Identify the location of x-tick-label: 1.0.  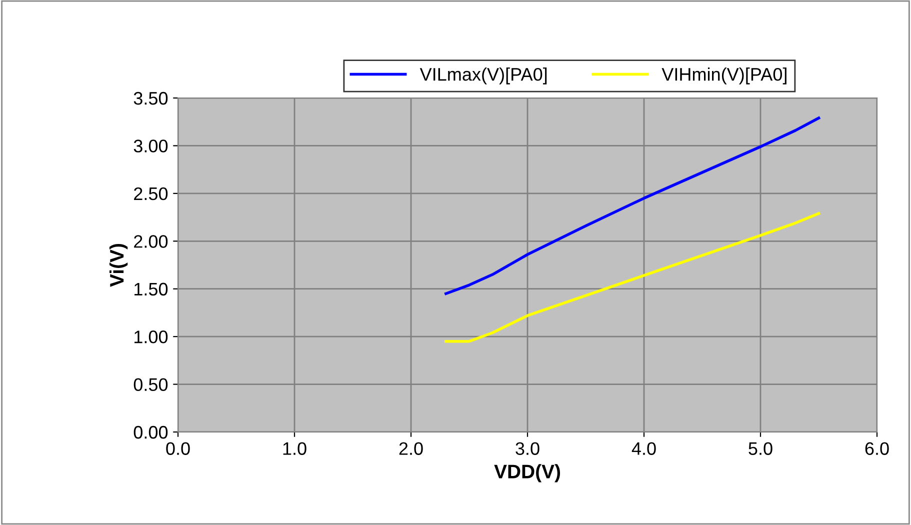
(294, 448).